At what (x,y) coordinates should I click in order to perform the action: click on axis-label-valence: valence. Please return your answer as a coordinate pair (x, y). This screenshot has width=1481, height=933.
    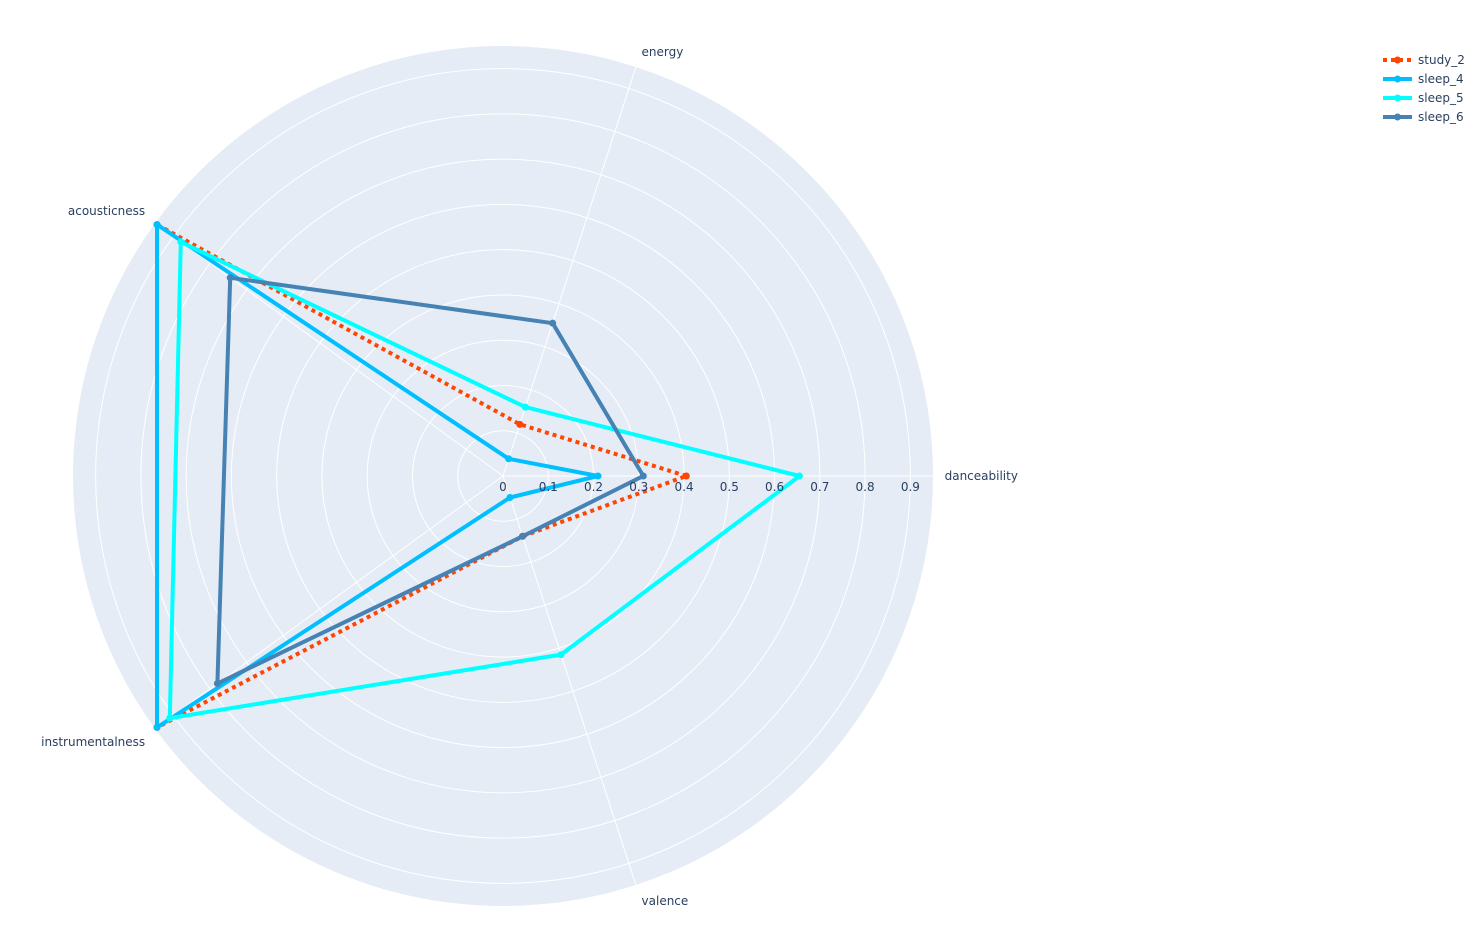
    Looking at the image, I should click on (665, 901).